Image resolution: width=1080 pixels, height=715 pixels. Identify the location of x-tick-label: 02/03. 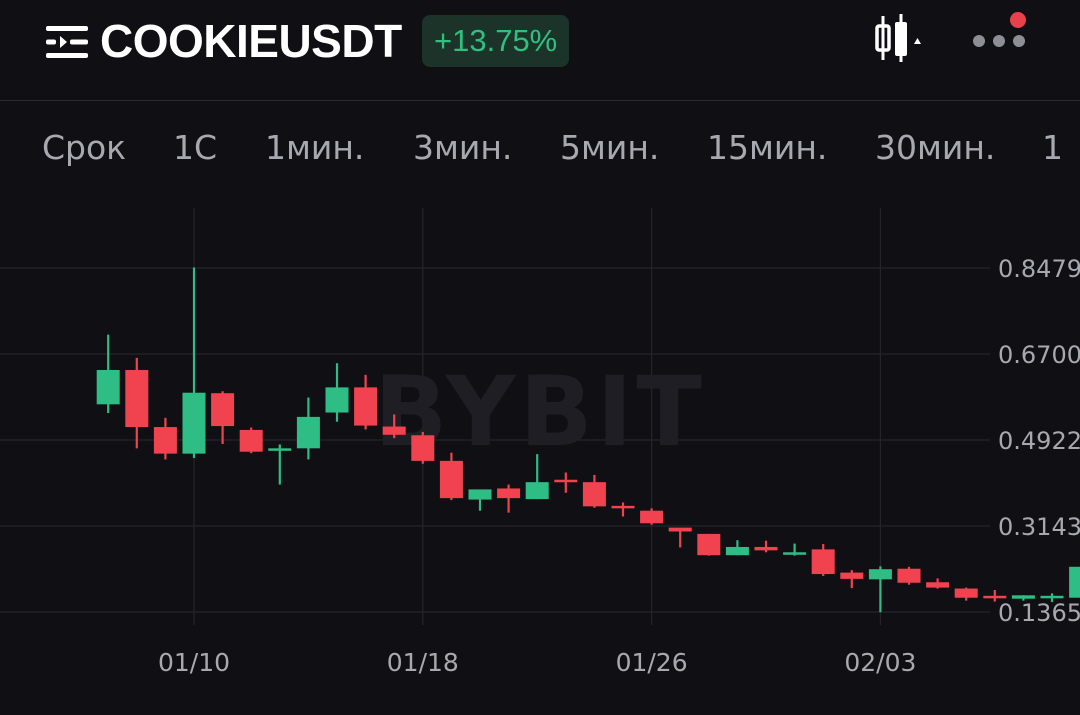
(880, 662).